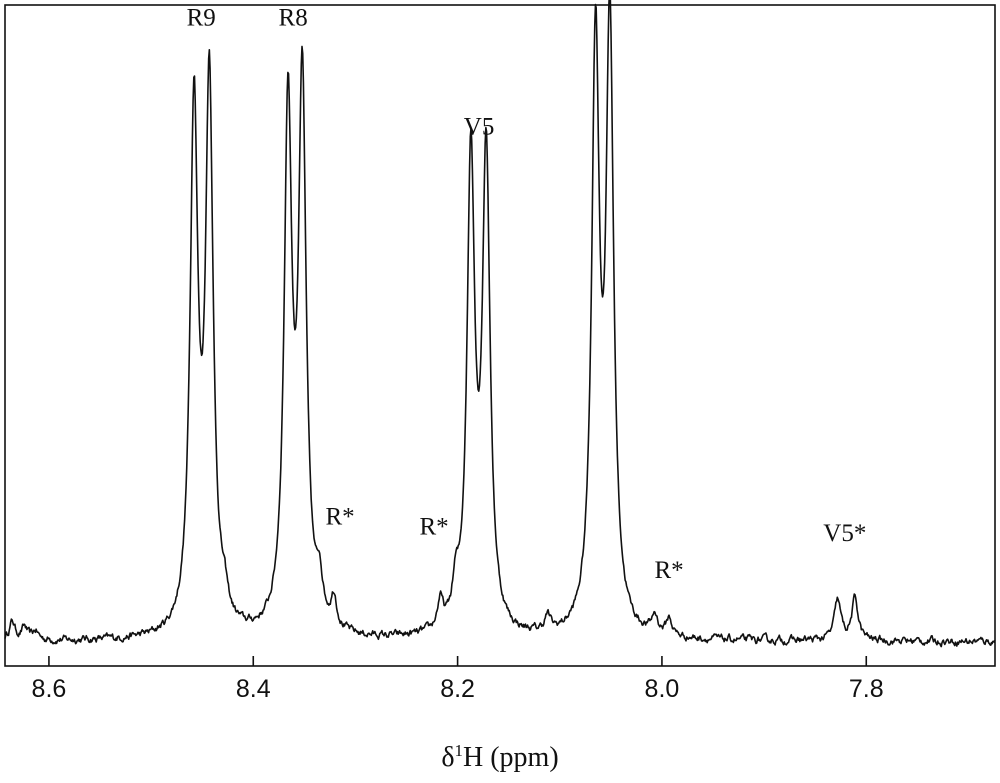 The height and width of the screenshot is (783, 1000). Describe the element at coordinates (253, 689) in the screenshot. I see `x-tick-label: 8.4` at that location.